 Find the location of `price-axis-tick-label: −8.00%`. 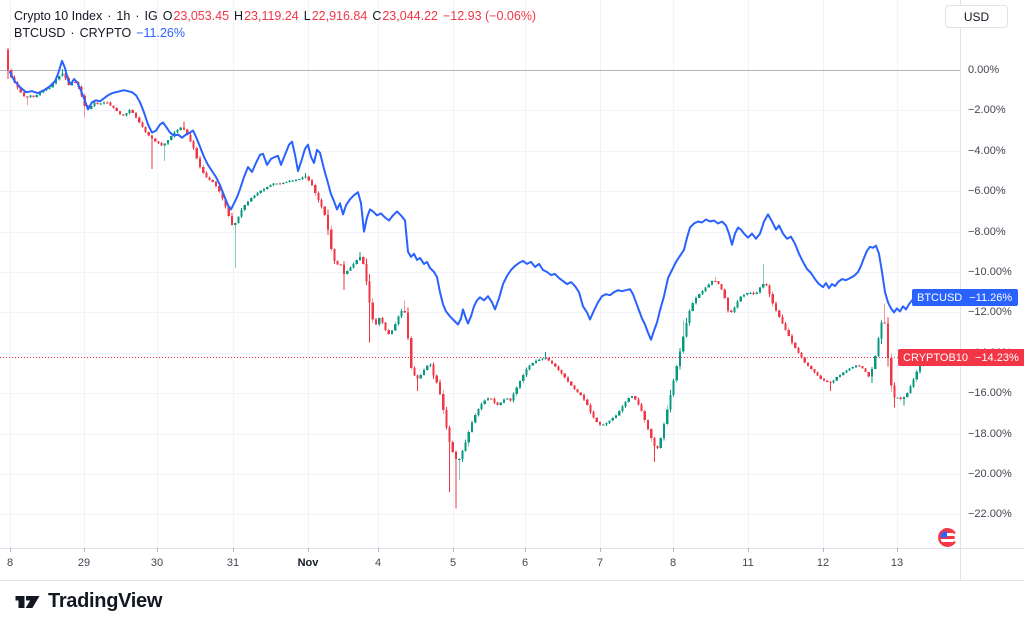

price-axis-tick-label: −8.00% is located at coordinates (987, 231).